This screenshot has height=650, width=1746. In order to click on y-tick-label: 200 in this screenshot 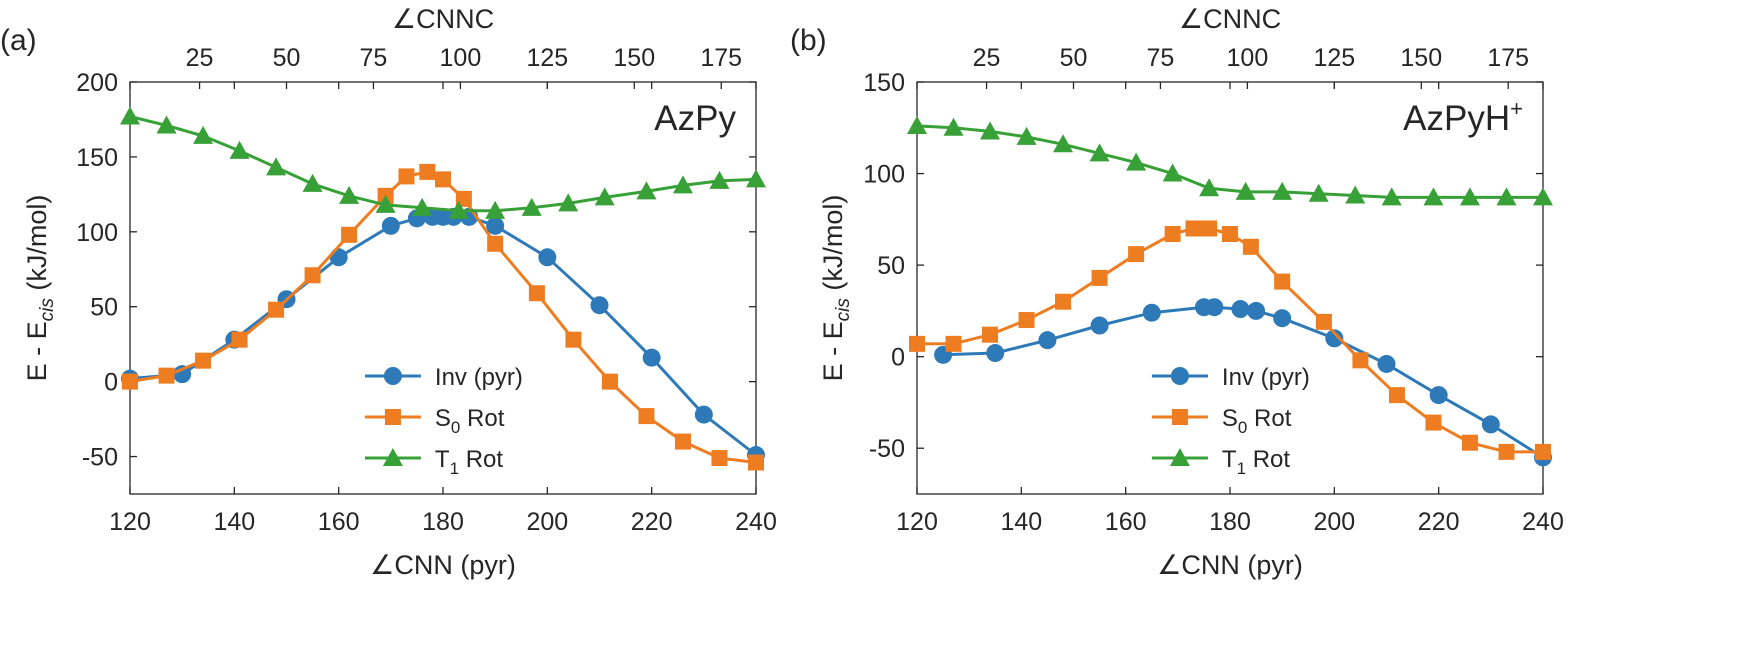, I will do `click(97, 83)`.